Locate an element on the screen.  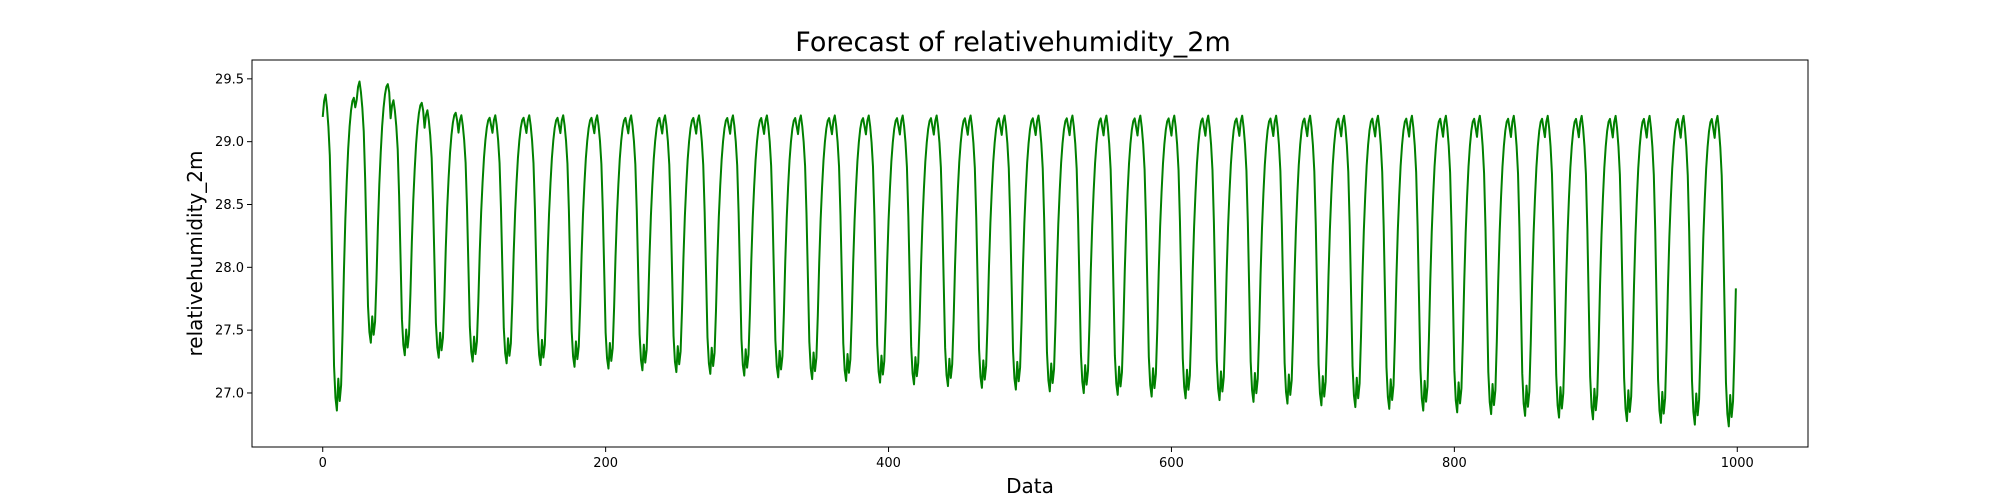
y-axis-label: relativehumidity_2m is located at coordinates (195, 254).